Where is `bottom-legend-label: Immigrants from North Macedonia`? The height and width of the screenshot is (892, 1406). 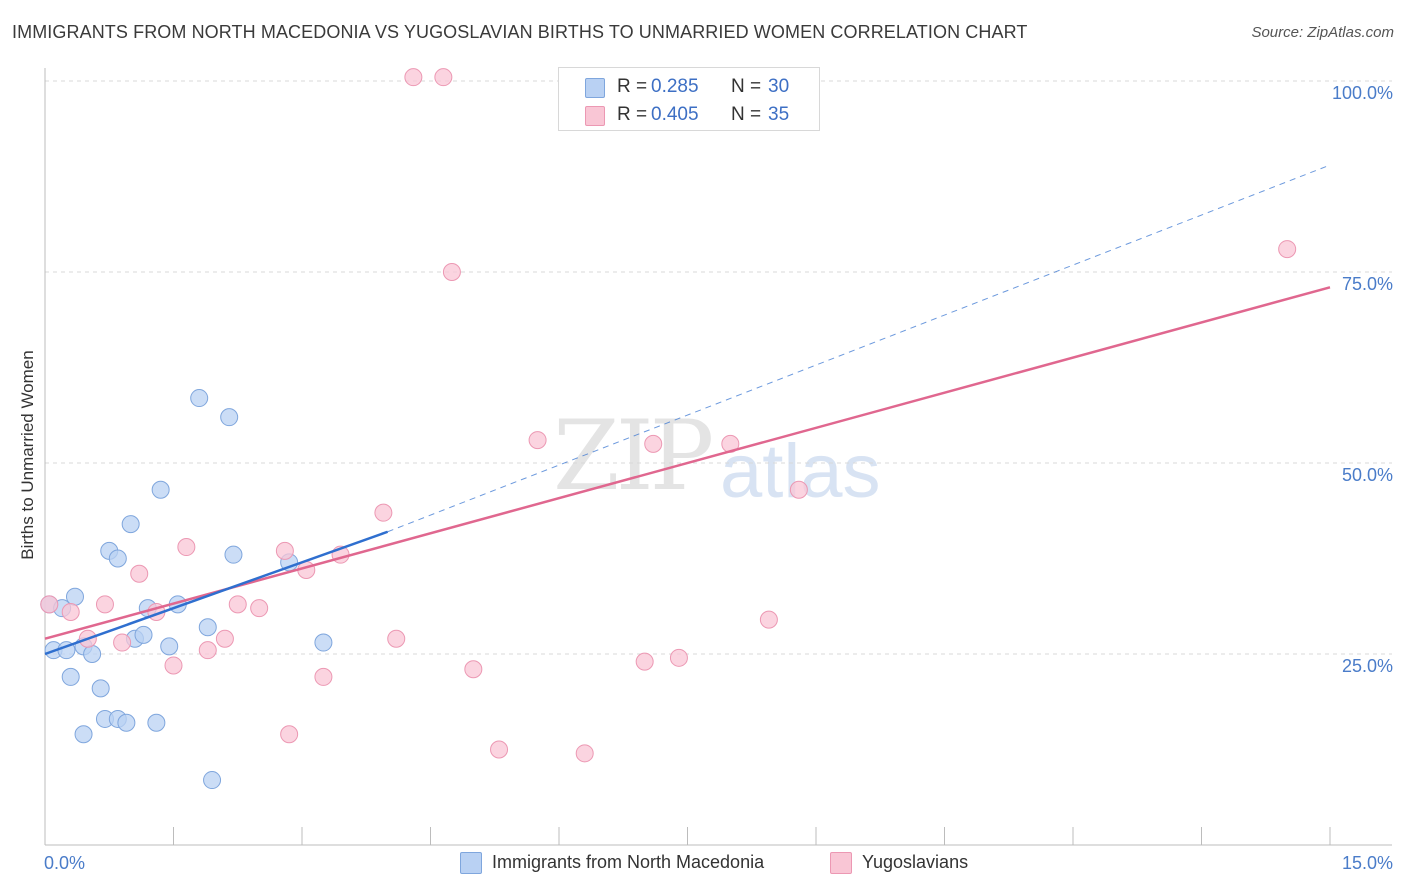 bottom-legend-label: Immigrants from North Macedonia is located at coordinates (628, 862).